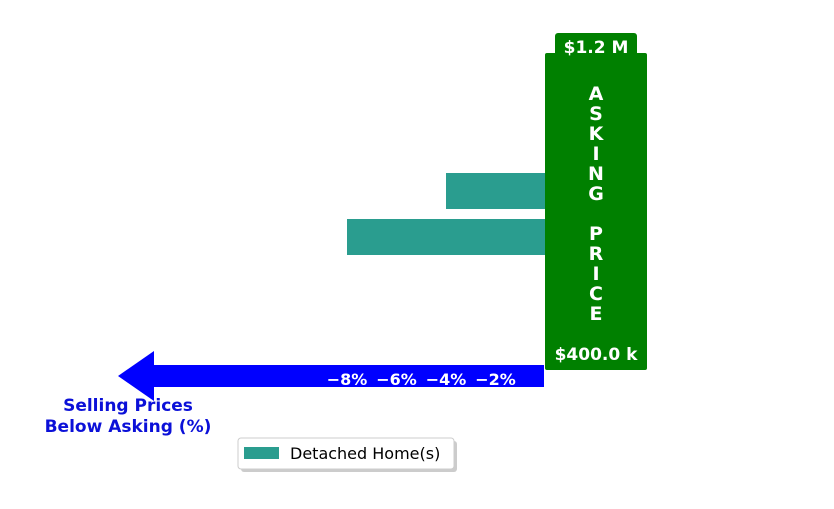 This screenshot has width=834, height=509. I want to click on asking-price-letter: R, so click(596, 254).